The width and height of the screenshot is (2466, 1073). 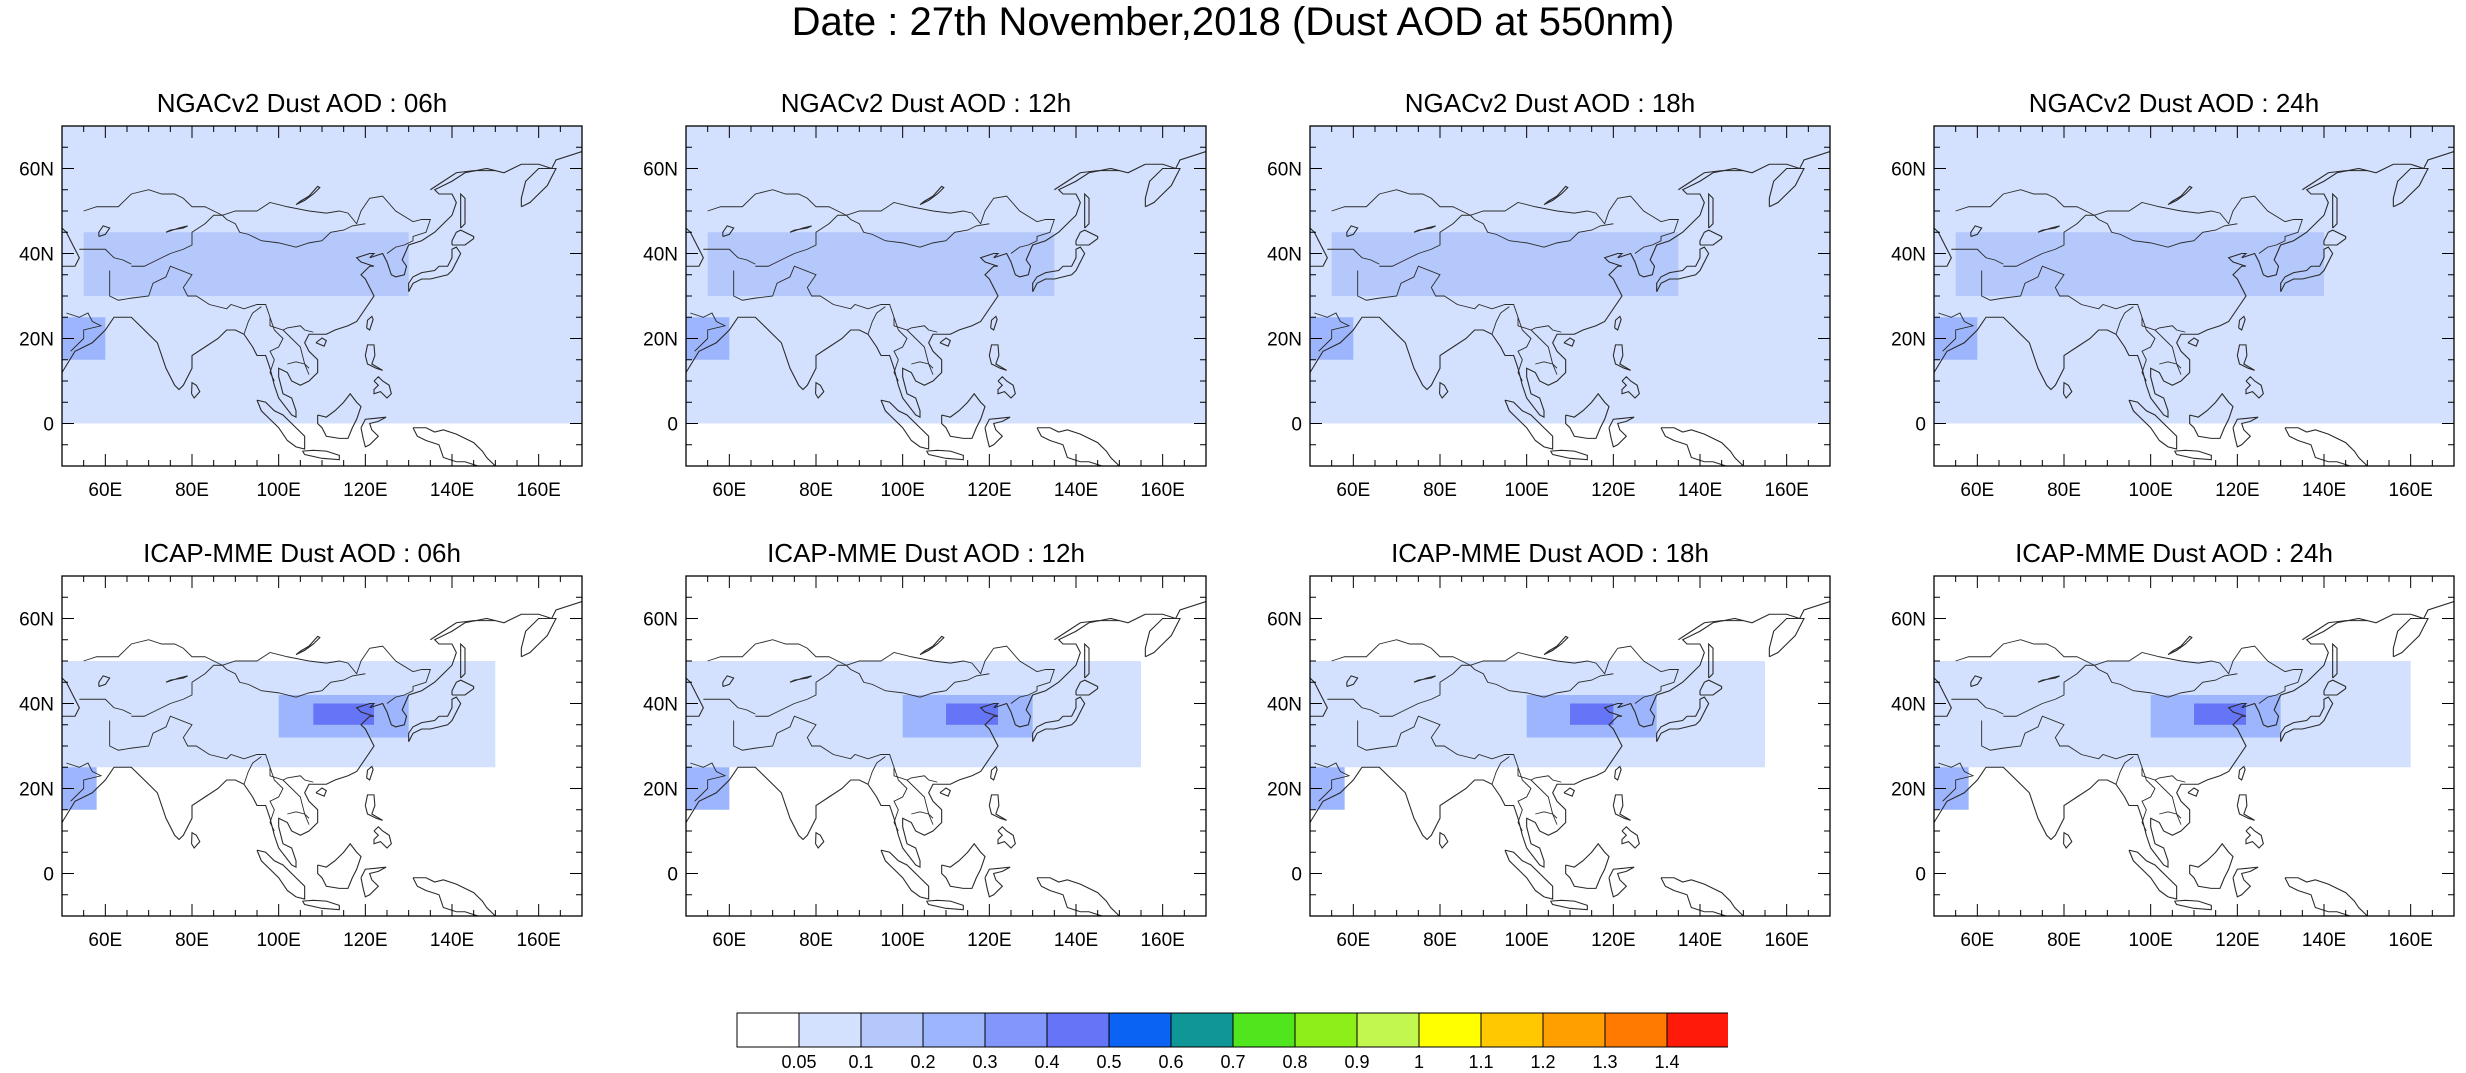 What do you see at coordinates (2174, 553) in the screenshot?
I see `panel-title: ICAP-MME Dust AOD : 24h` at bounding box center [2174, 553].